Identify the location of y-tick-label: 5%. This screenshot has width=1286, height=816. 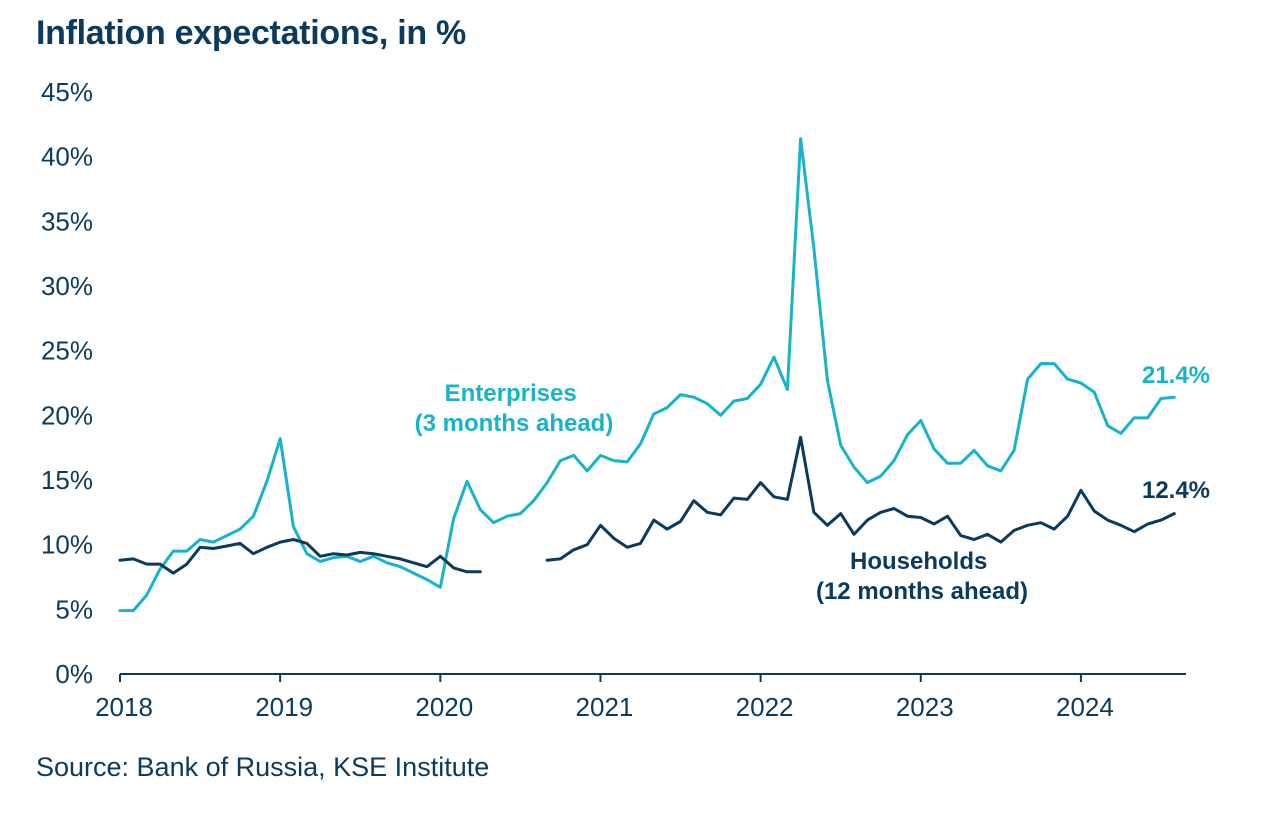
(74, 609).